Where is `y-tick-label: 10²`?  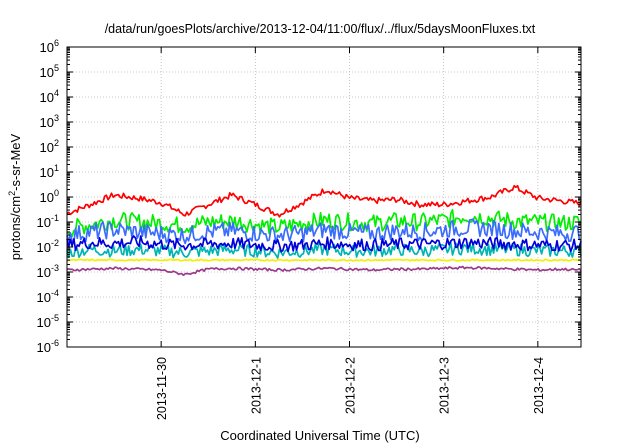
y-tick-label: 10² is located at coordinates (49, 146).